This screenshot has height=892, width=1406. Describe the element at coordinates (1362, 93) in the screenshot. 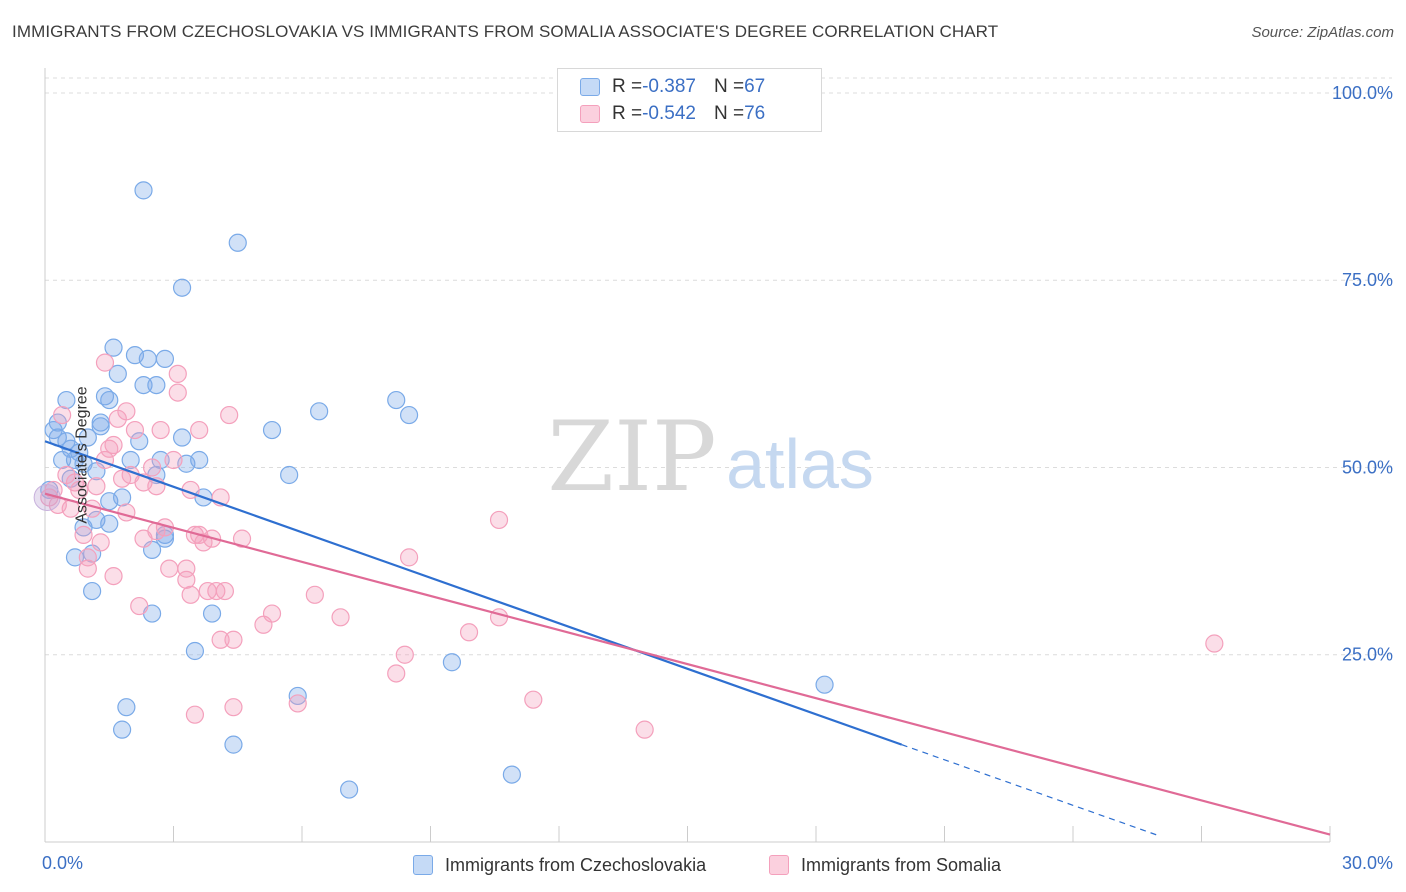

I see `y-tick-label: 100.0%` at that location.